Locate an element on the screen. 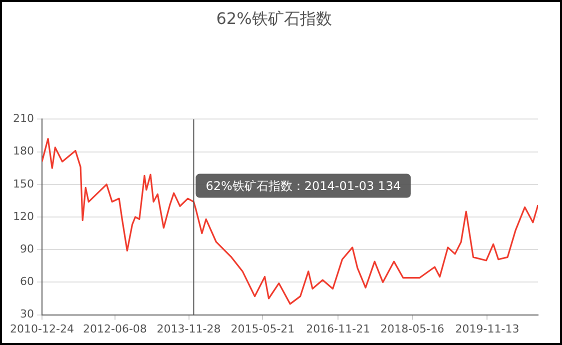 This screenshot has width=562, height=345. y-tick-label: 90 is located at coordinates (27, 249).